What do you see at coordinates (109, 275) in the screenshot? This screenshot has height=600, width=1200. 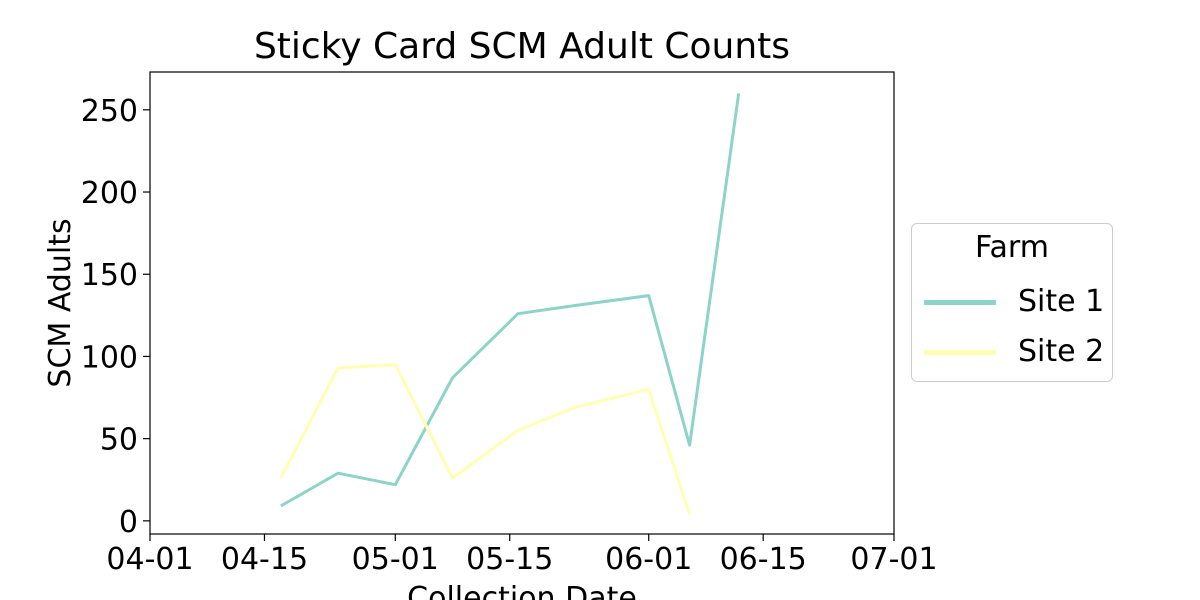 I see `y-tick-label: 150` at bounding box center [109, 275].